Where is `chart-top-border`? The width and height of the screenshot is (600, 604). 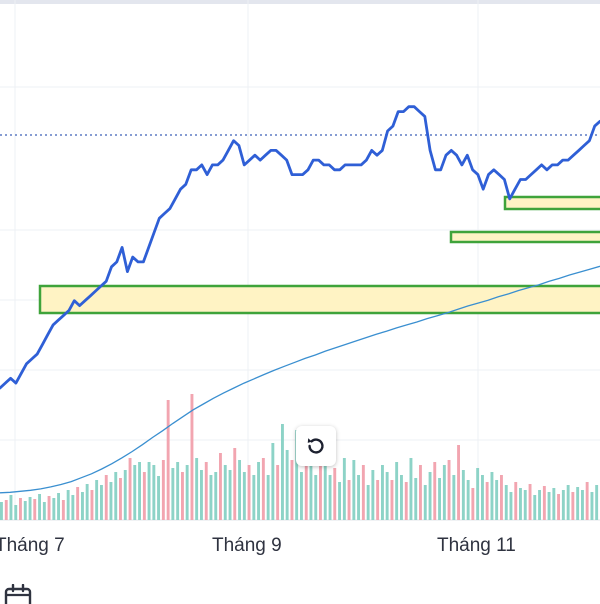 chart-top-border is located at coordinates (300, 2).